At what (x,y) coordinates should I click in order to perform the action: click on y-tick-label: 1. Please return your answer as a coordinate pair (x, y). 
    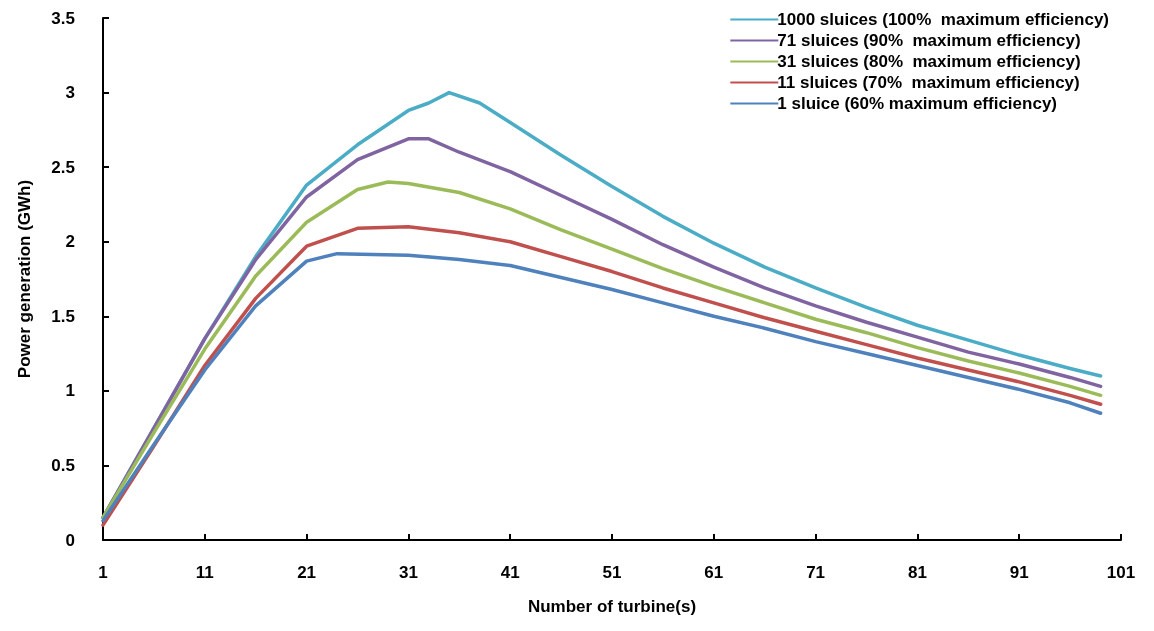
    Looking at the image, I should click on (70, 391).